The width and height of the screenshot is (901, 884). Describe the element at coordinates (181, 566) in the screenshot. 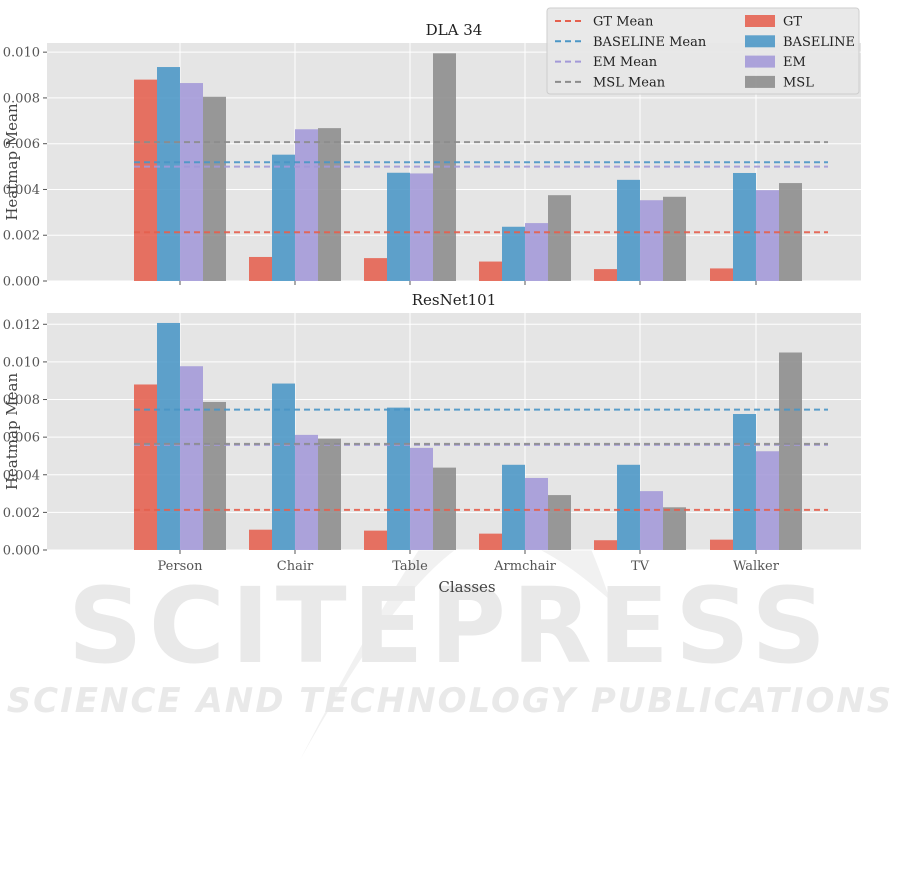

I see `x-tick-label-person: Person` at that location.